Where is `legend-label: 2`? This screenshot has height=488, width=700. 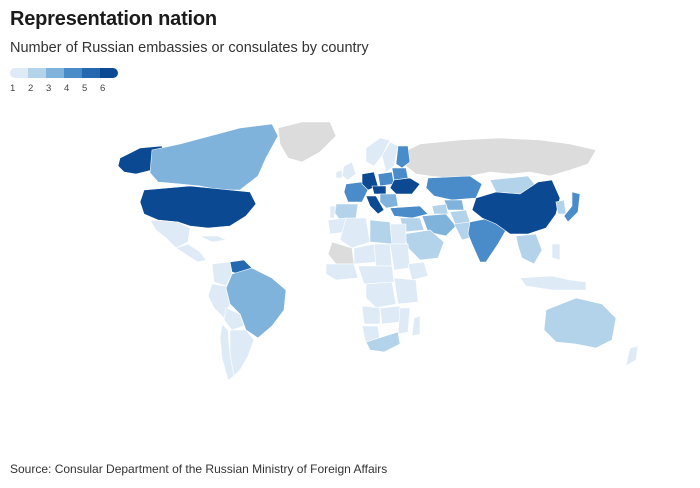
legend-label: 2 is located at coordinates (31, 88).